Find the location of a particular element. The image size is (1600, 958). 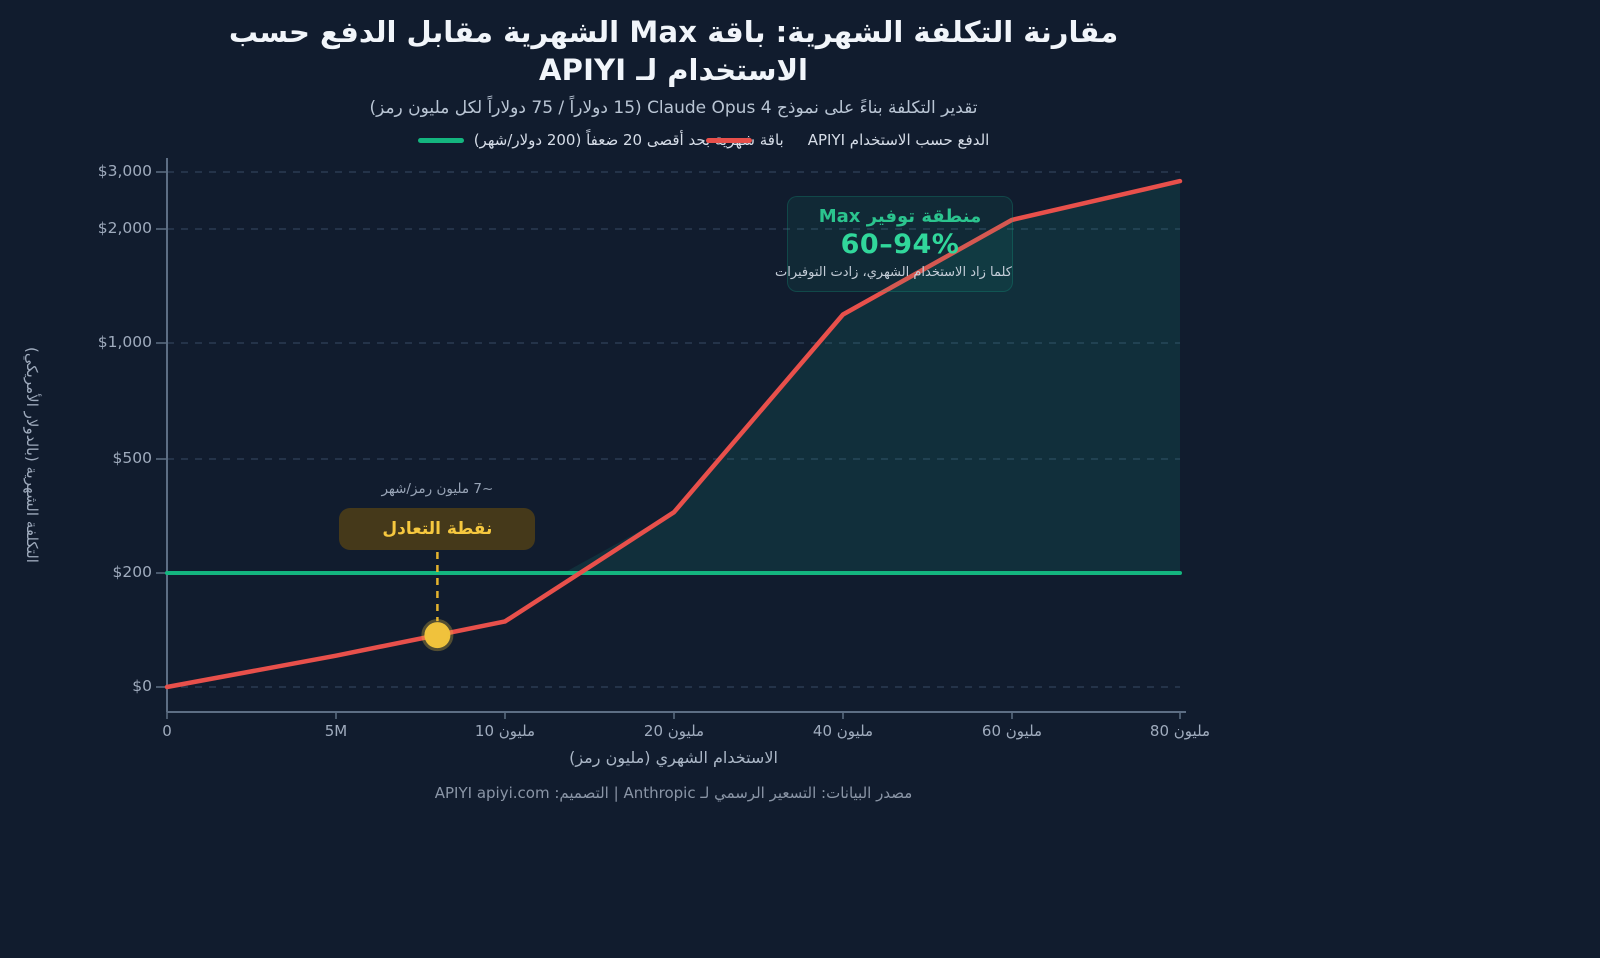

x-tick-label: 40 مليون is located at coordinates (843, 731).